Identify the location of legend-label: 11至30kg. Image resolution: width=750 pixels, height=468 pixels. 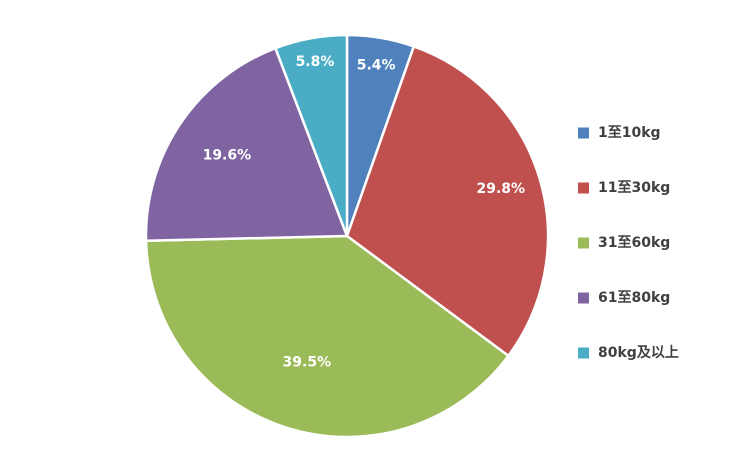
(634, 188).